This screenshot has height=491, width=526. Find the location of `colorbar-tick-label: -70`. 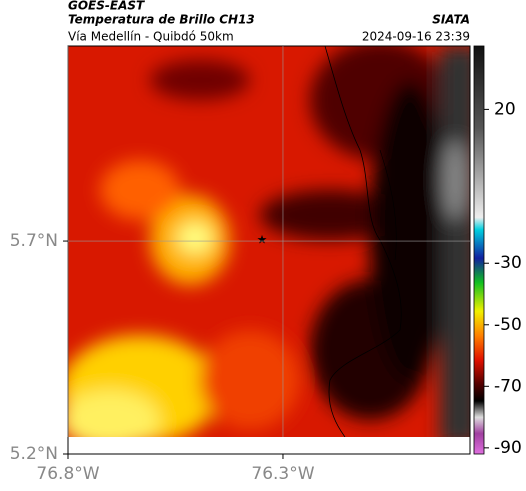

colorbar-tick-label: -70 is located at coordinates (508, 386).